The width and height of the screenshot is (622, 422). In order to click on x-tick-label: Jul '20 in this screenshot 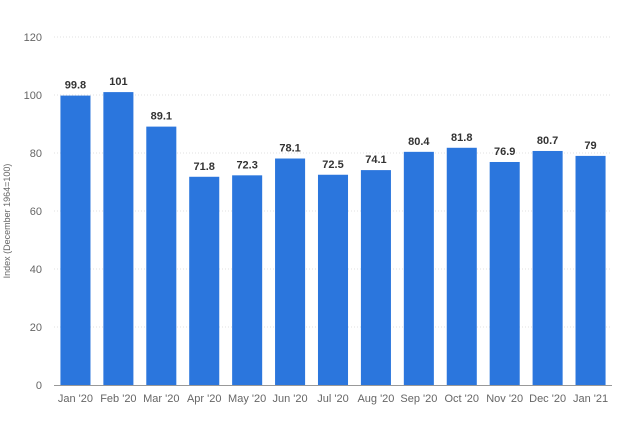, I will do `click(332, 399)`.